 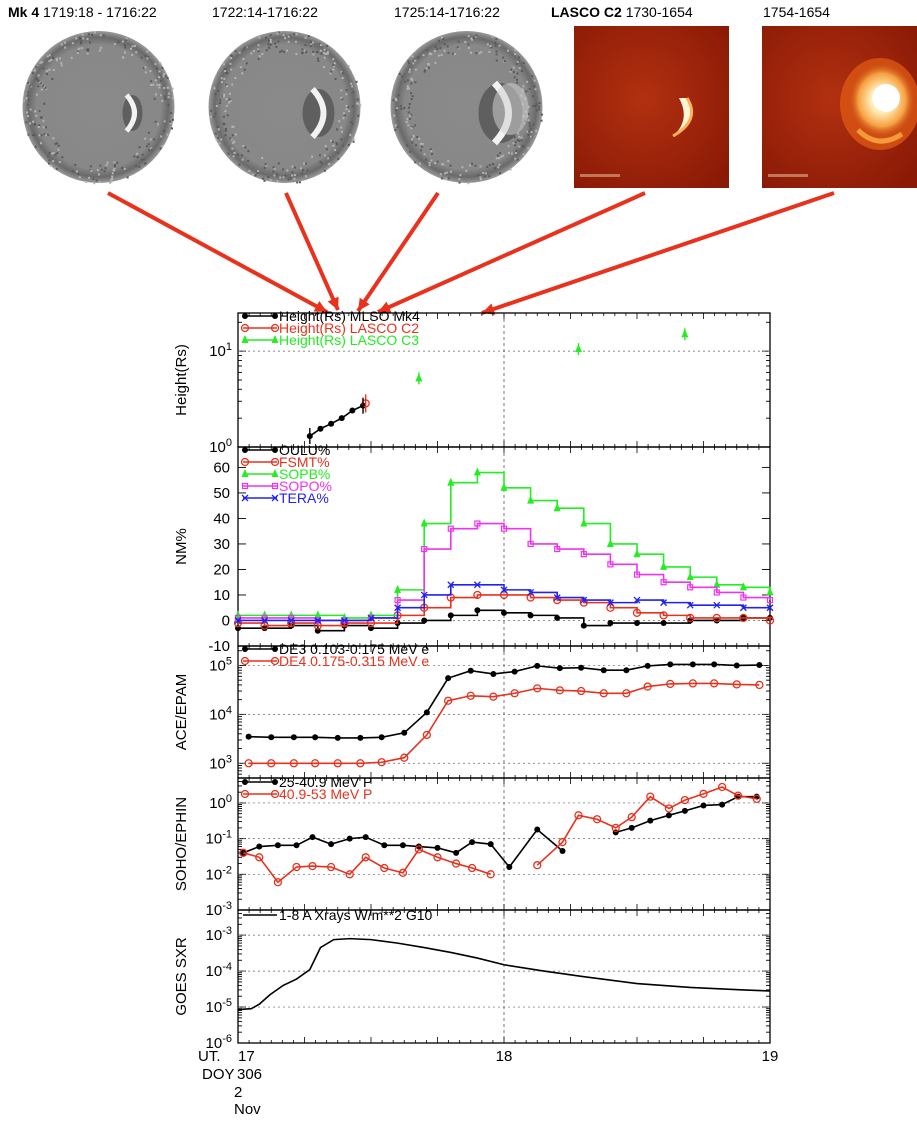 What do you see at coordinates (349, 316) in the screenshot?
I see `legend-label: Height(Rs) MLSO Mk4` at bounding box center [349, 316].